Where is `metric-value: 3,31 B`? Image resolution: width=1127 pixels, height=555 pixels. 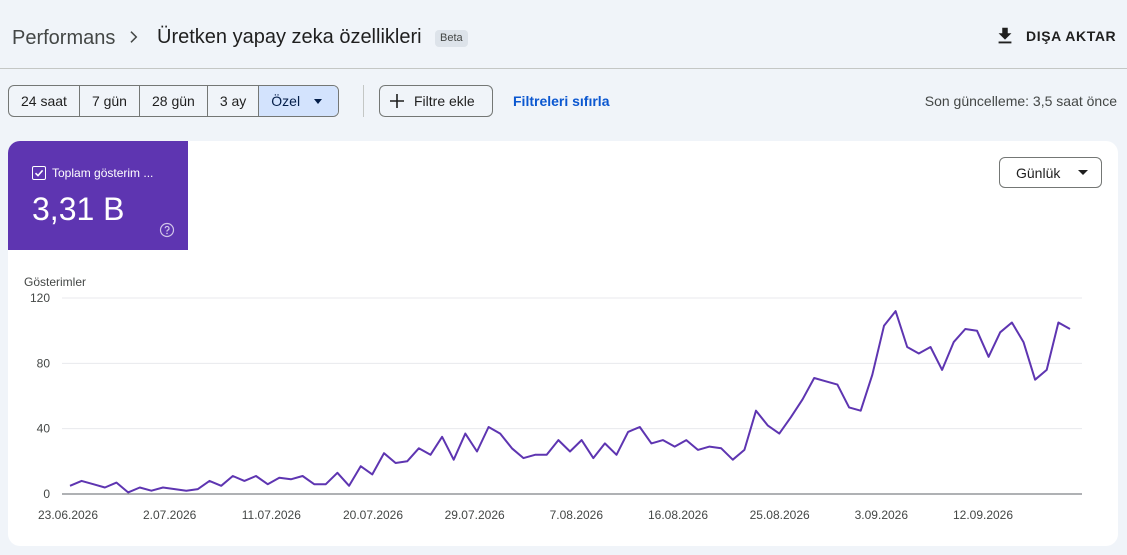 metric-value: 3,31 B is located at coordinates (78, 209).